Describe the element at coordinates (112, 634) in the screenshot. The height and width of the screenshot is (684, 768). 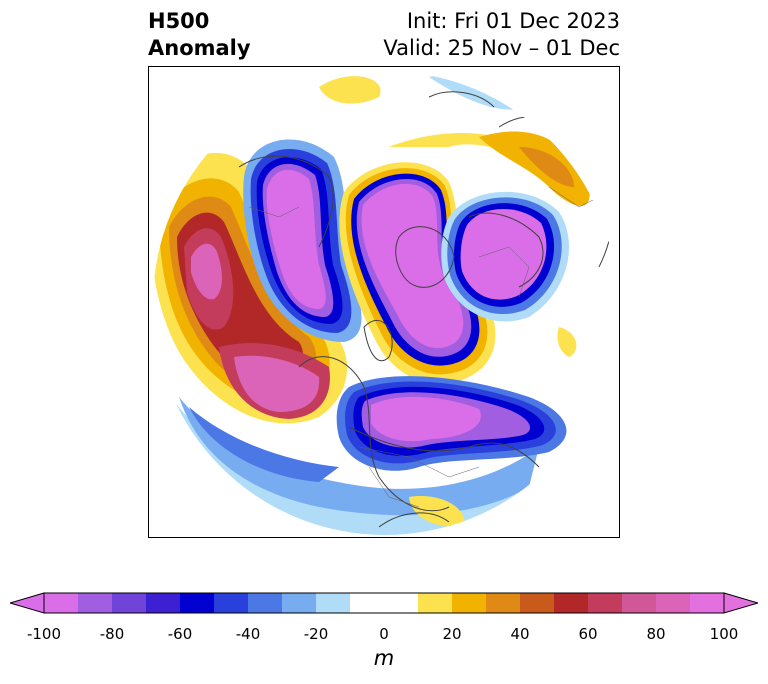
I see `colorbar-tick-label: -80` at that location.